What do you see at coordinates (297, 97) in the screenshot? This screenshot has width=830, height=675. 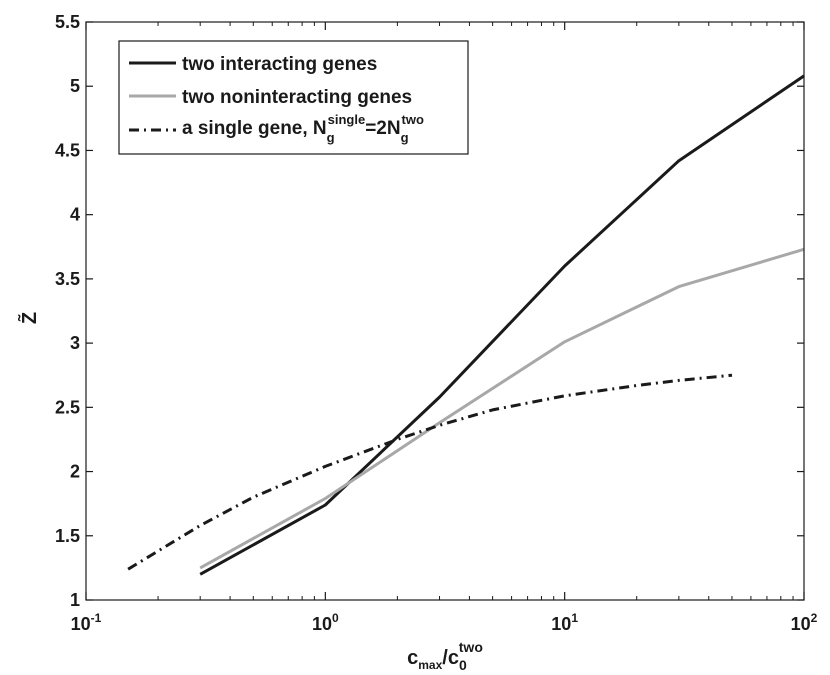 I see `legend-label-noninteracting: two noninteracting genes` at bounding box center [297, 97].